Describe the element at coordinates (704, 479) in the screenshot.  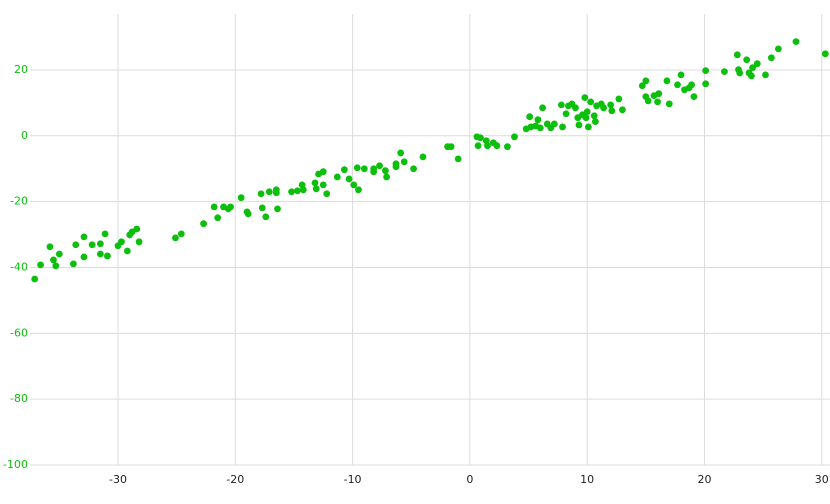
I see `x-tick-label: 20` at that location.